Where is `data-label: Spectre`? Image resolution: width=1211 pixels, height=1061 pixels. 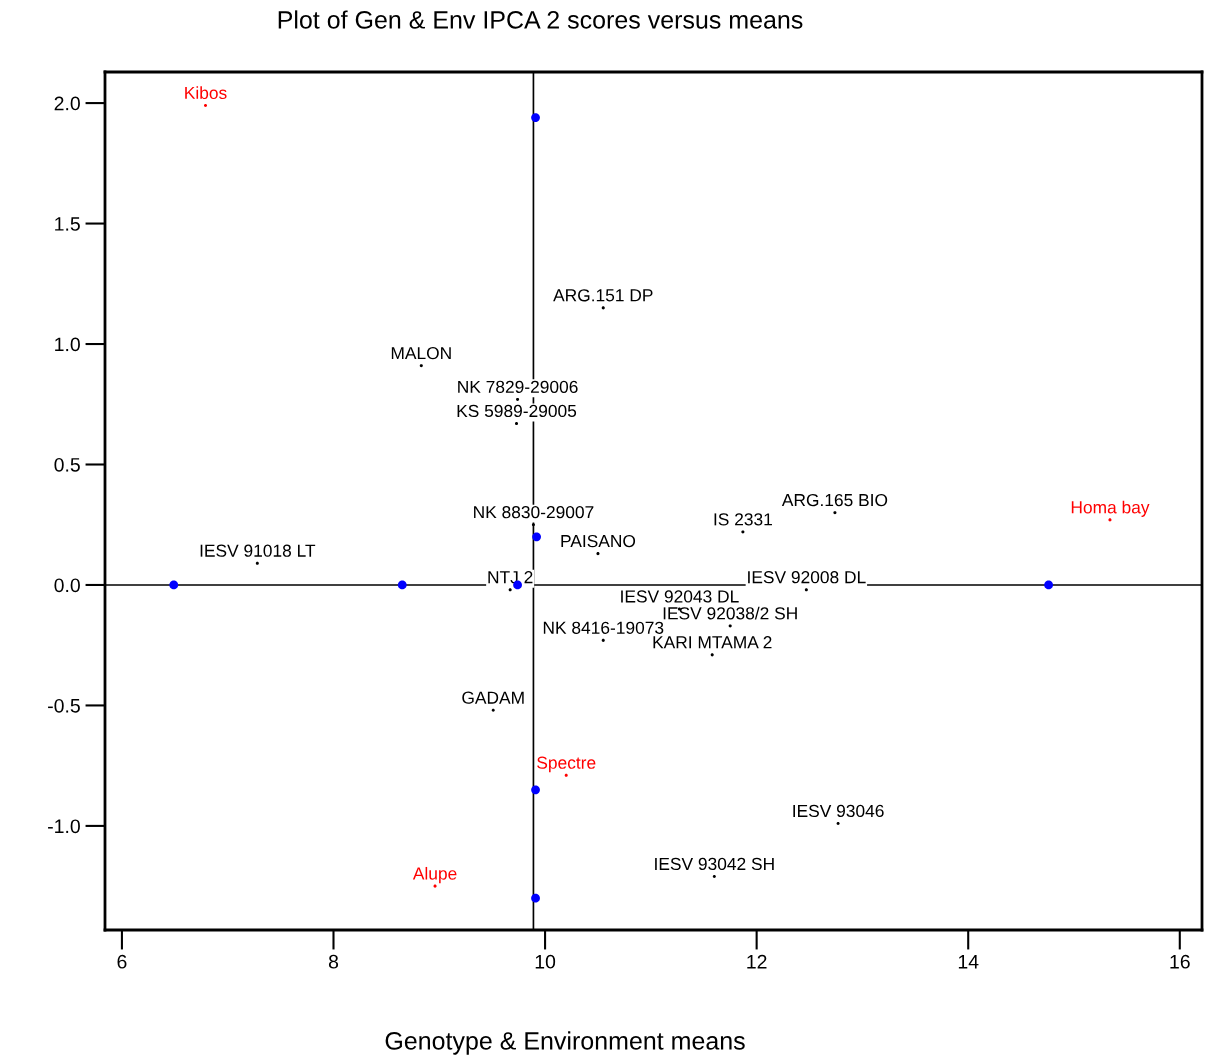 data-label: Spectre is located at coordinates (566, 764).